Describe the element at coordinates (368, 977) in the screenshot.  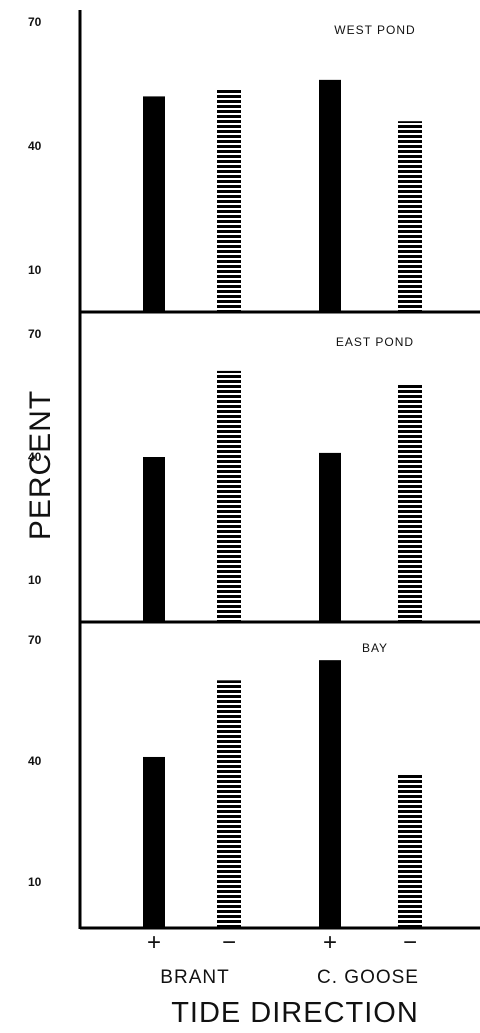
I see `species-label-2: C. GOOSE` at that location.